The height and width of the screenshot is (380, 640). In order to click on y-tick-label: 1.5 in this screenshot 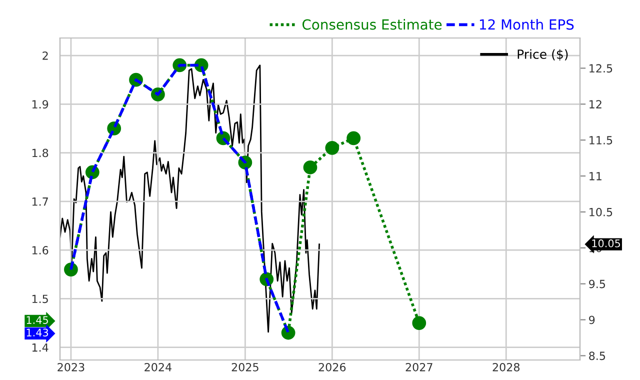, I will do `click(40, 299)`.